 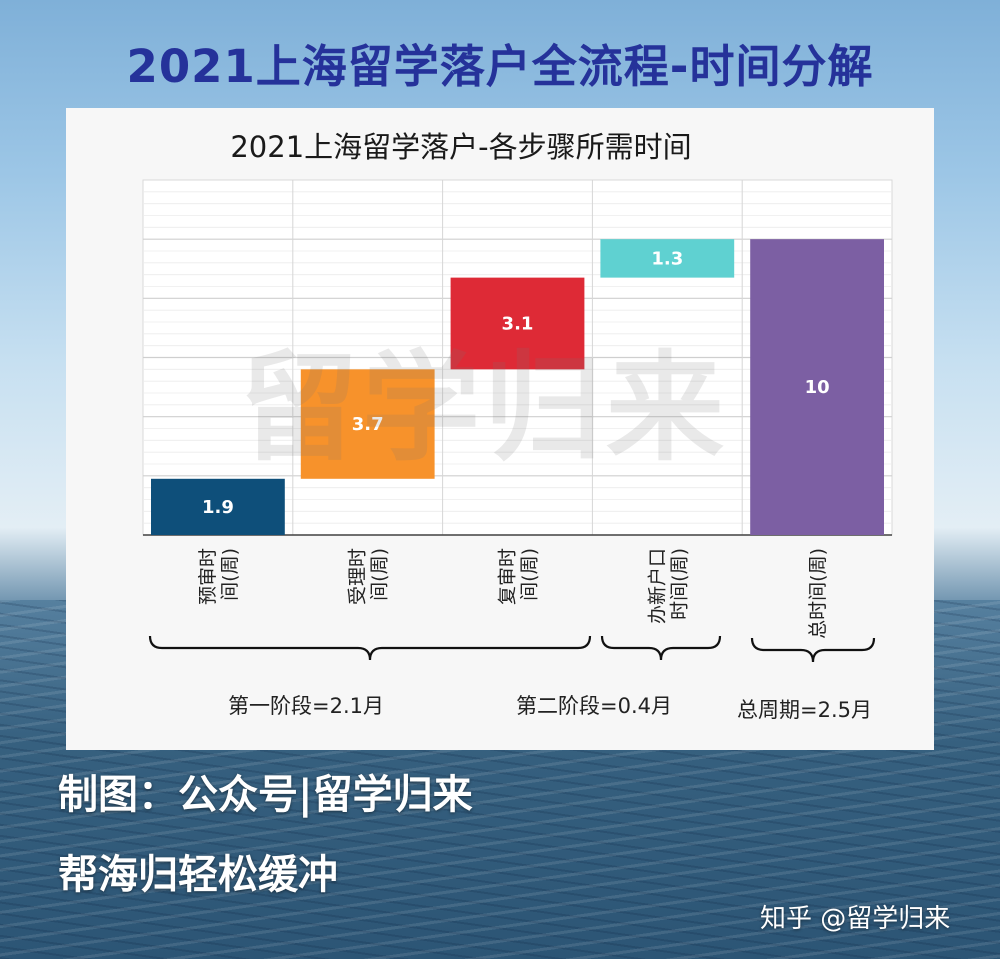 What do you see at coordinates (208, 576) in the screenshot?
I see `category-label-line: 预审时` at bounding box center [208, 576].